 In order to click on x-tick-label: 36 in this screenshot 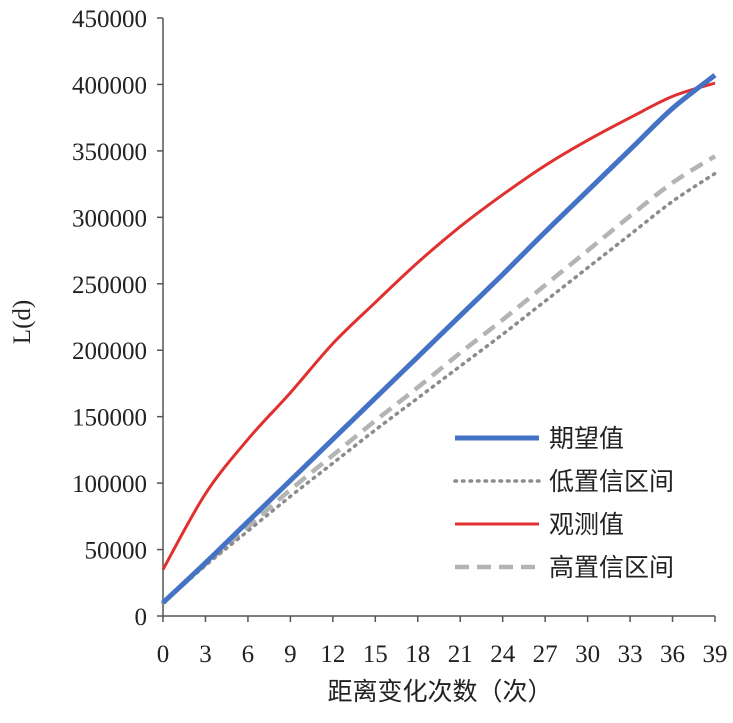, I will do `click(672, 654)`.